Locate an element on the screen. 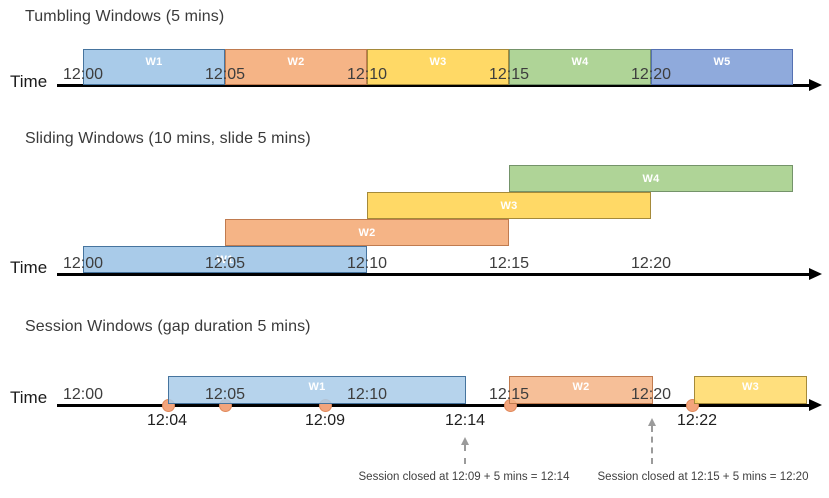 This screenshot has height=498, width=829. event-time-label: 12:14 is located at coordinates (465, 420).